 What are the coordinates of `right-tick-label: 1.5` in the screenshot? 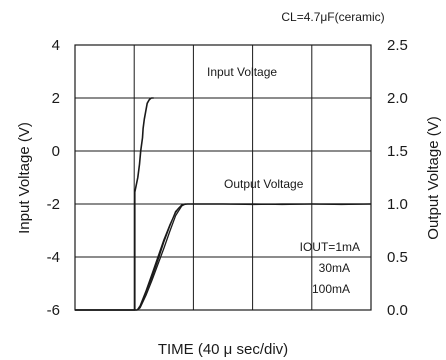 It's located at (397, 151).